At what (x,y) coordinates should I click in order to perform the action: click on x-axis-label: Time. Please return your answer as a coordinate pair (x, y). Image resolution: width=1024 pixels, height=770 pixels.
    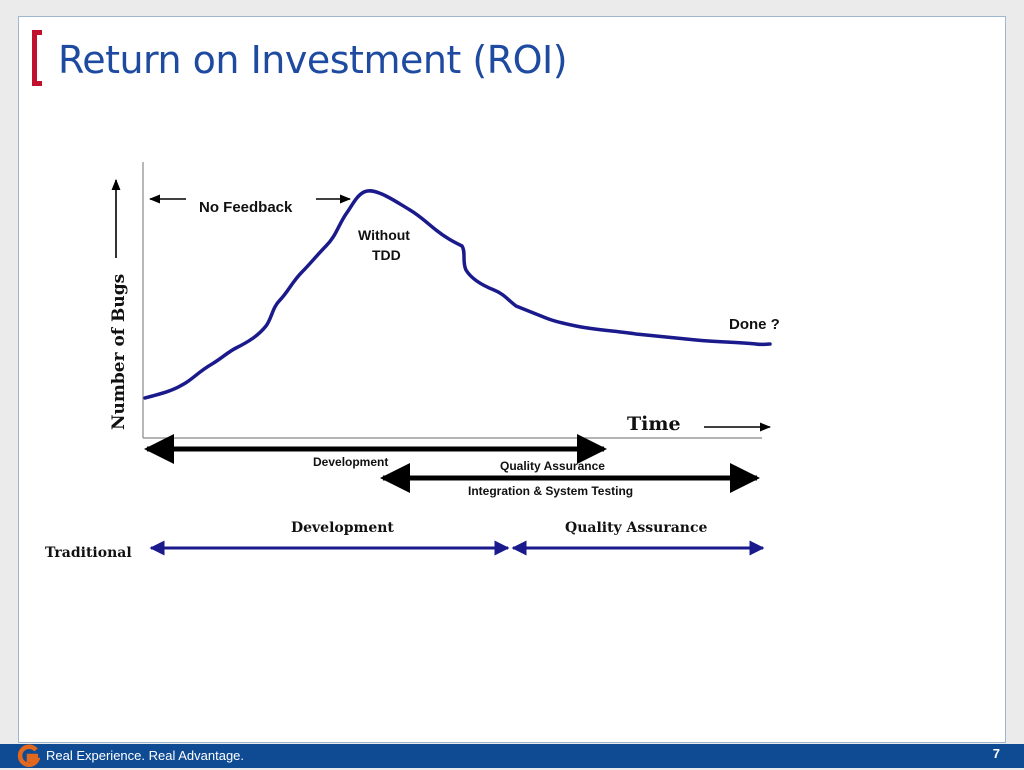
    Looking at the image, I should click on (654, 424).